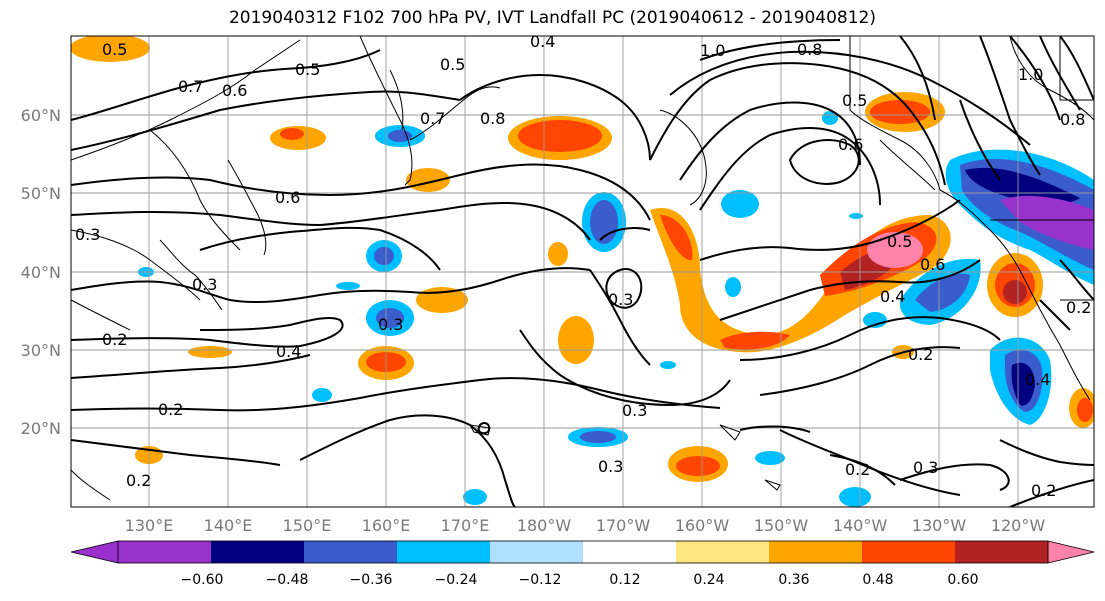  I want to click on fill-negative-region, so click(740, 204).